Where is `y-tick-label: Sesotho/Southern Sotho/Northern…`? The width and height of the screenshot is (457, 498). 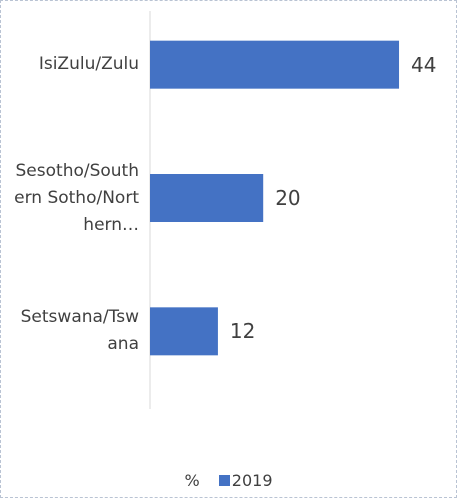
y-tick-label: Sesotho/Southern Sotho/Northern… is located at coordinates (76, 197).